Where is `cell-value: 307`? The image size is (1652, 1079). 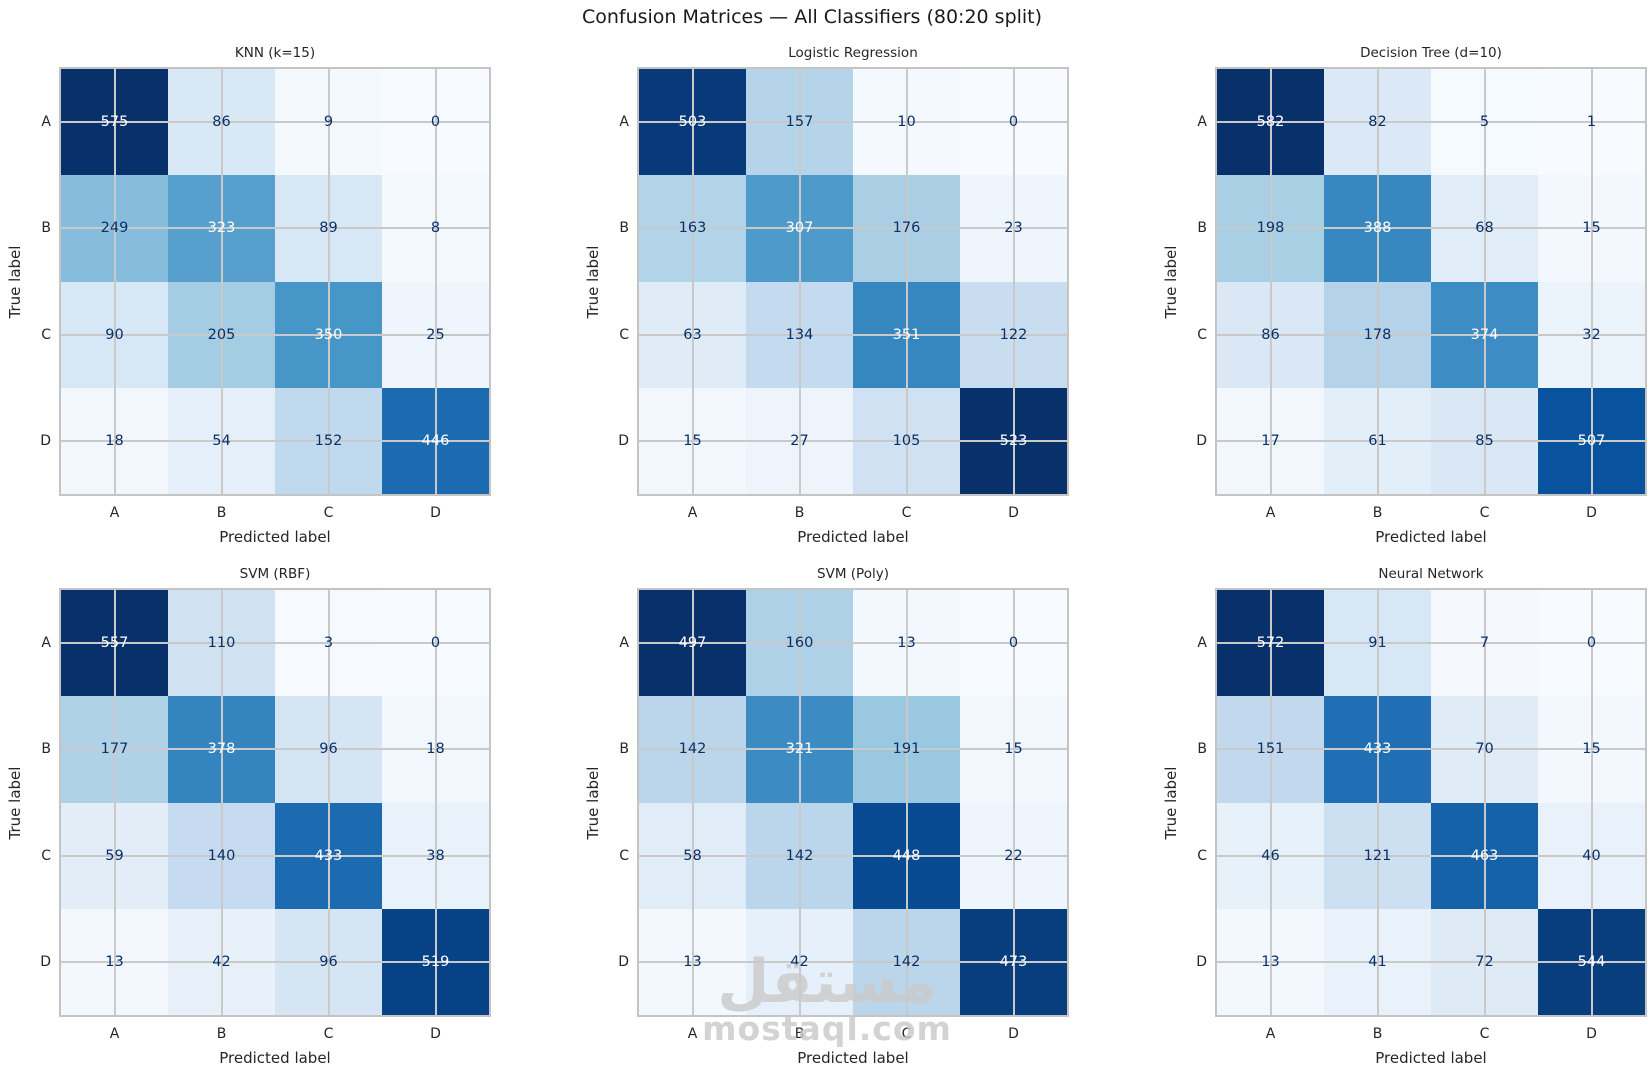
cell-value: 307 is located at coordinates (799, 228).